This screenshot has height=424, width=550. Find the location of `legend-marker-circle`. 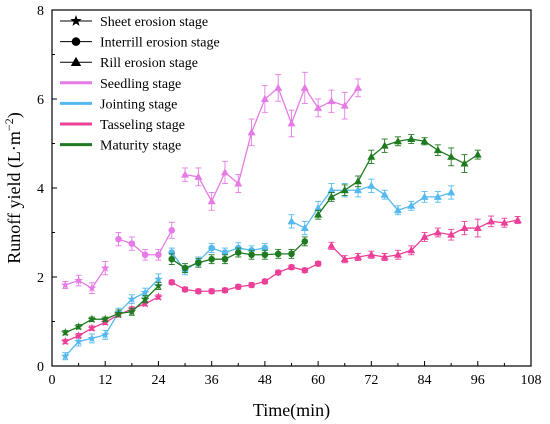

legend-marker-circle is located at coordinates (76, 41).